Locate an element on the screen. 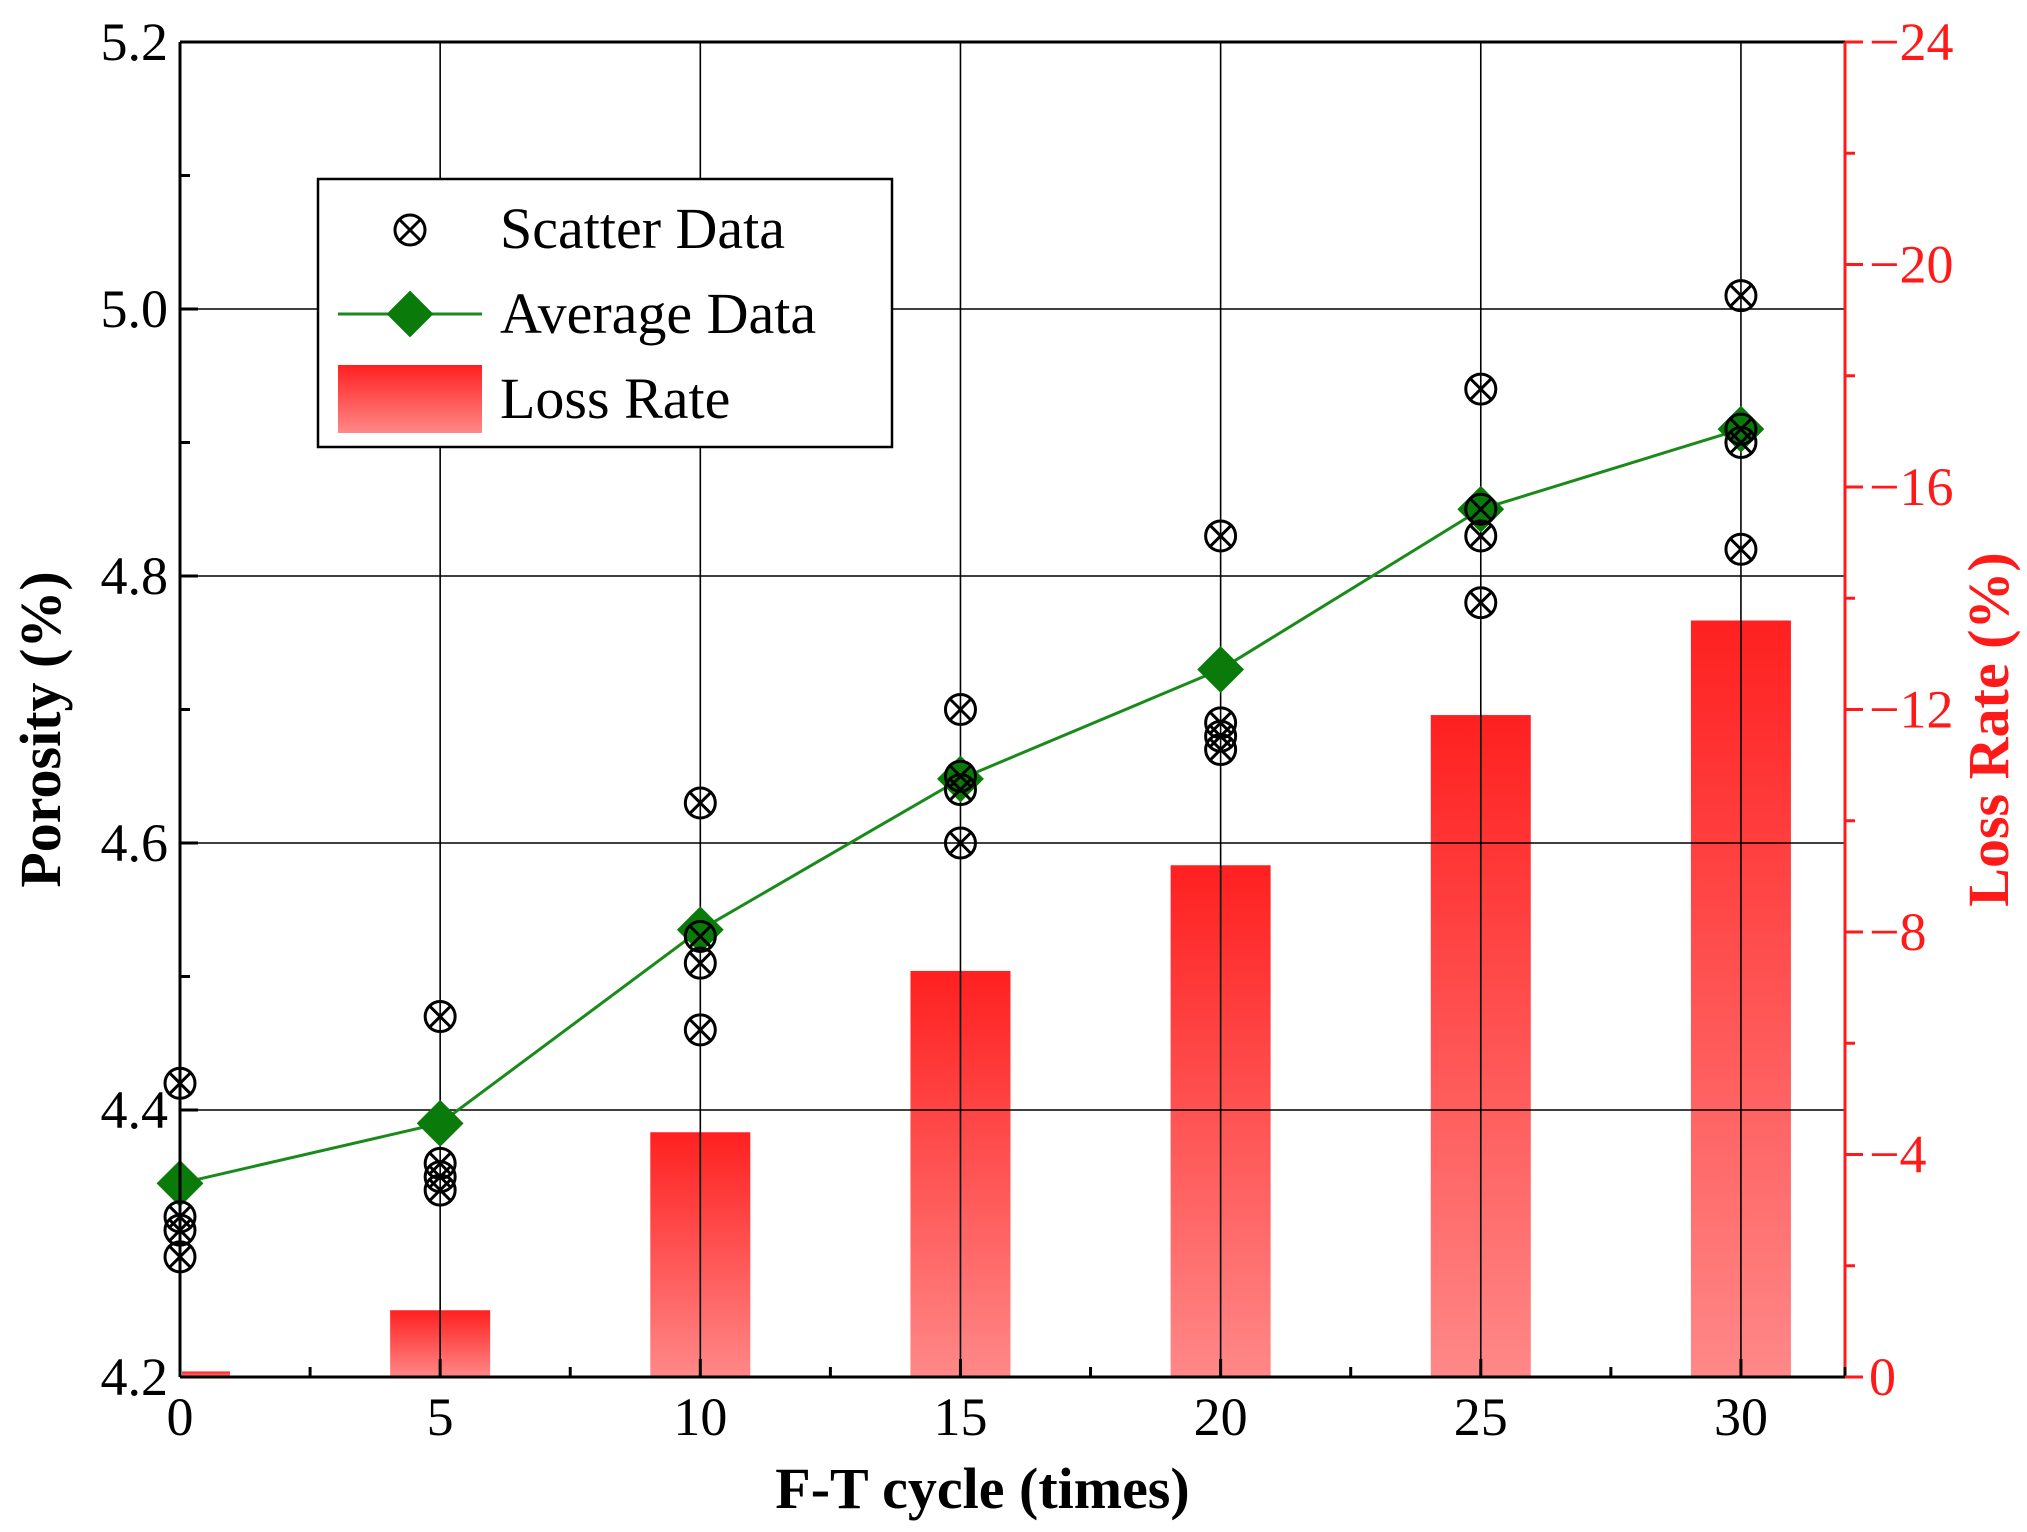  x-tick-label-25: 25 is located at coordinates (1481, 1417).